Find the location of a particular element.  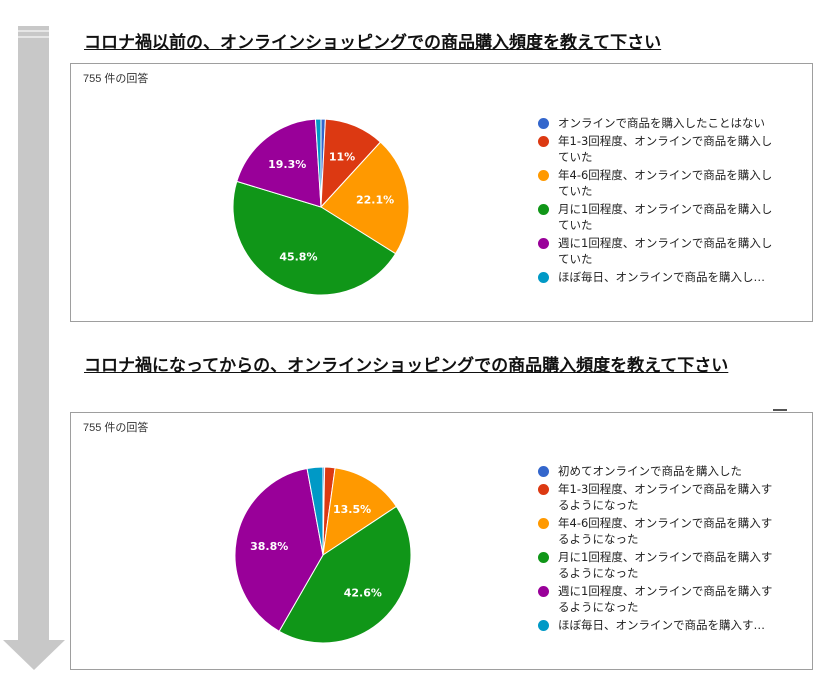

chart-1-pie: 11% 22.1% 45.8% 19.3% is located at coordinates (321, 207).